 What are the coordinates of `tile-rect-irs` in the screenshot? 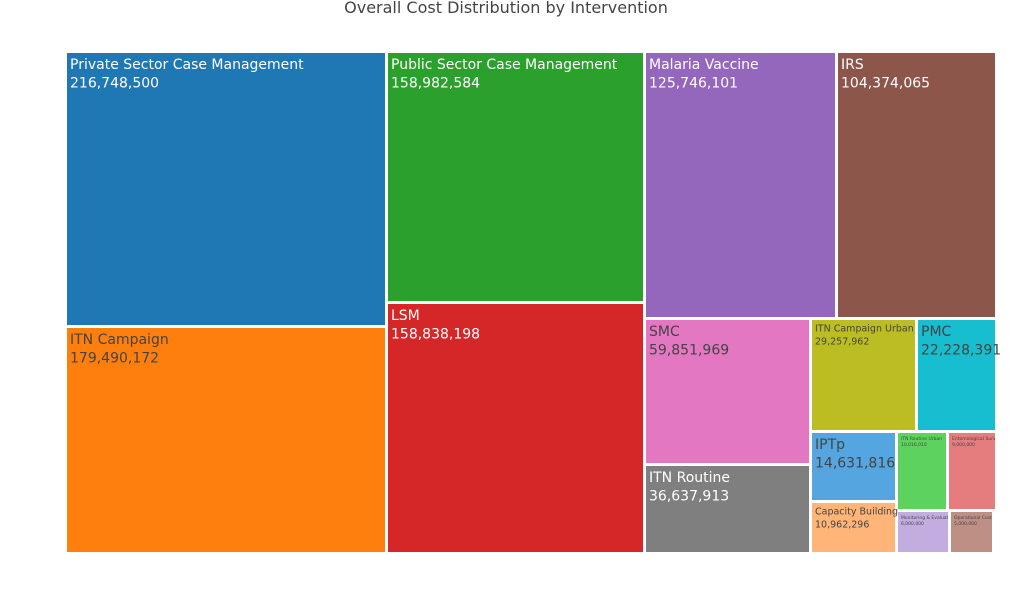 It's located at (916, 185).